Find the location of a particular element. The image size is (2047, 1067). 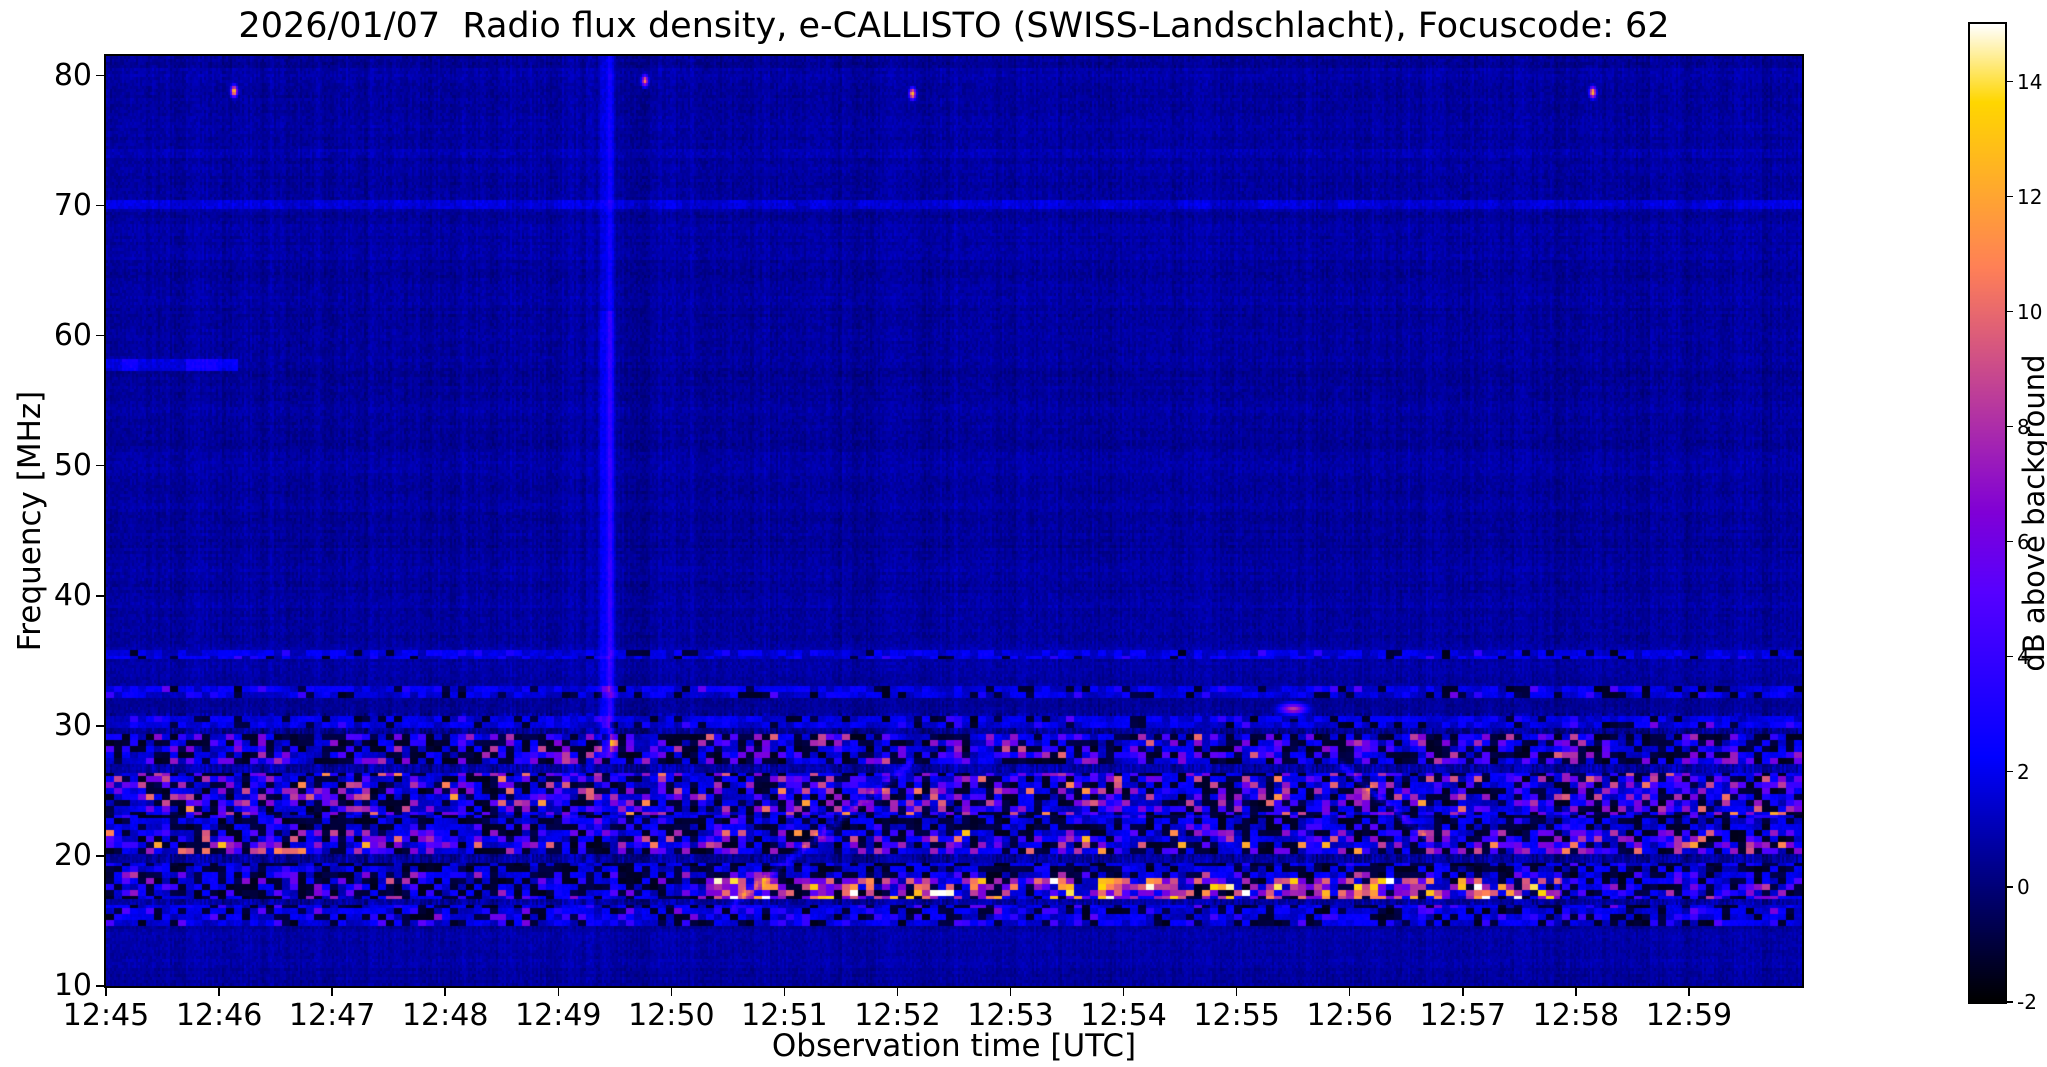

colorbar-tick-label: 14 is located at coordinates (2030, 81).